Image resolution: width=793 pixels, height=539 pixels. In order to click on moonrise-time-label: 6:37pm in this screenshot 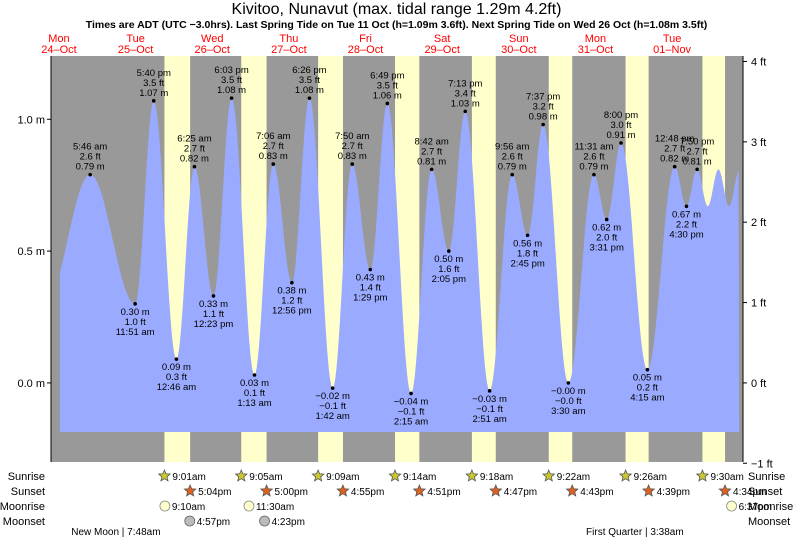, I will do `click(755, 507)`.